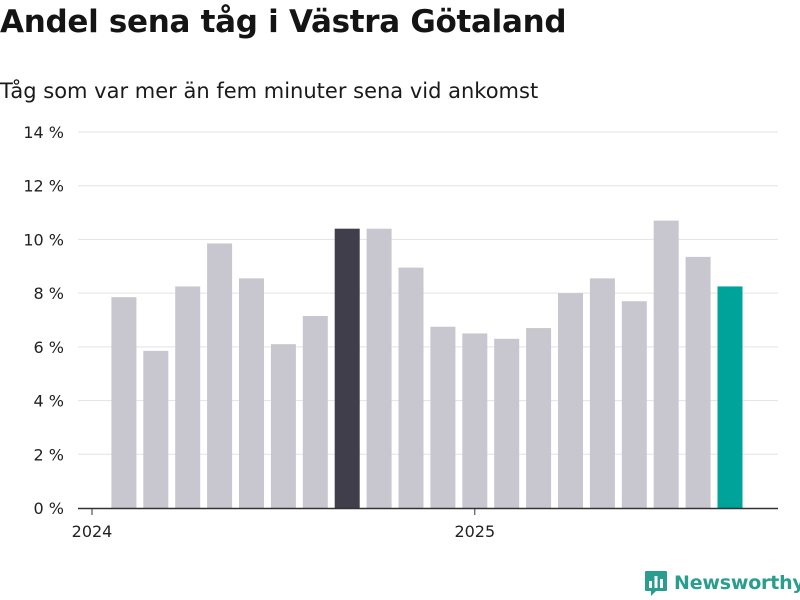  I want to click on y-tick-label: 6 %, so click(49, 347).